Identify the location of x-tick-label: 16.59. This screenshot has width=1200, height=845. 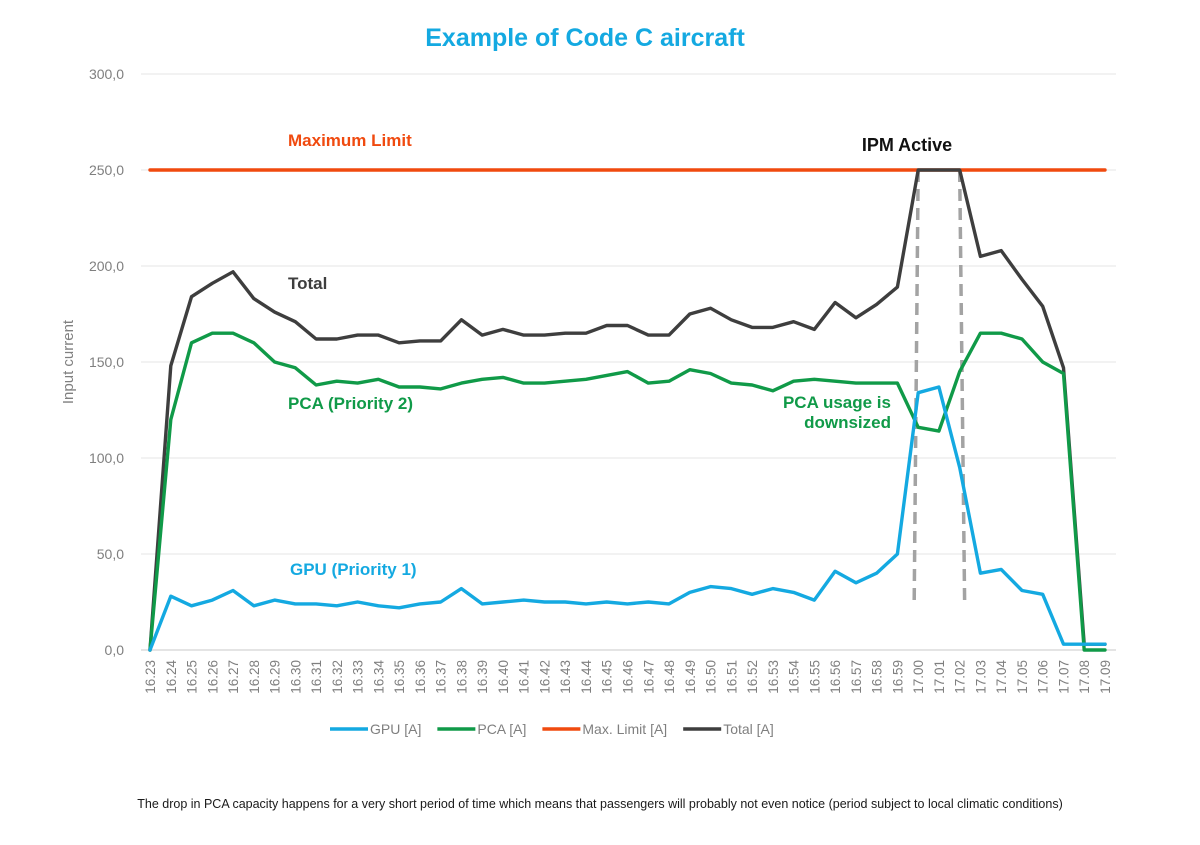
(897, 677).